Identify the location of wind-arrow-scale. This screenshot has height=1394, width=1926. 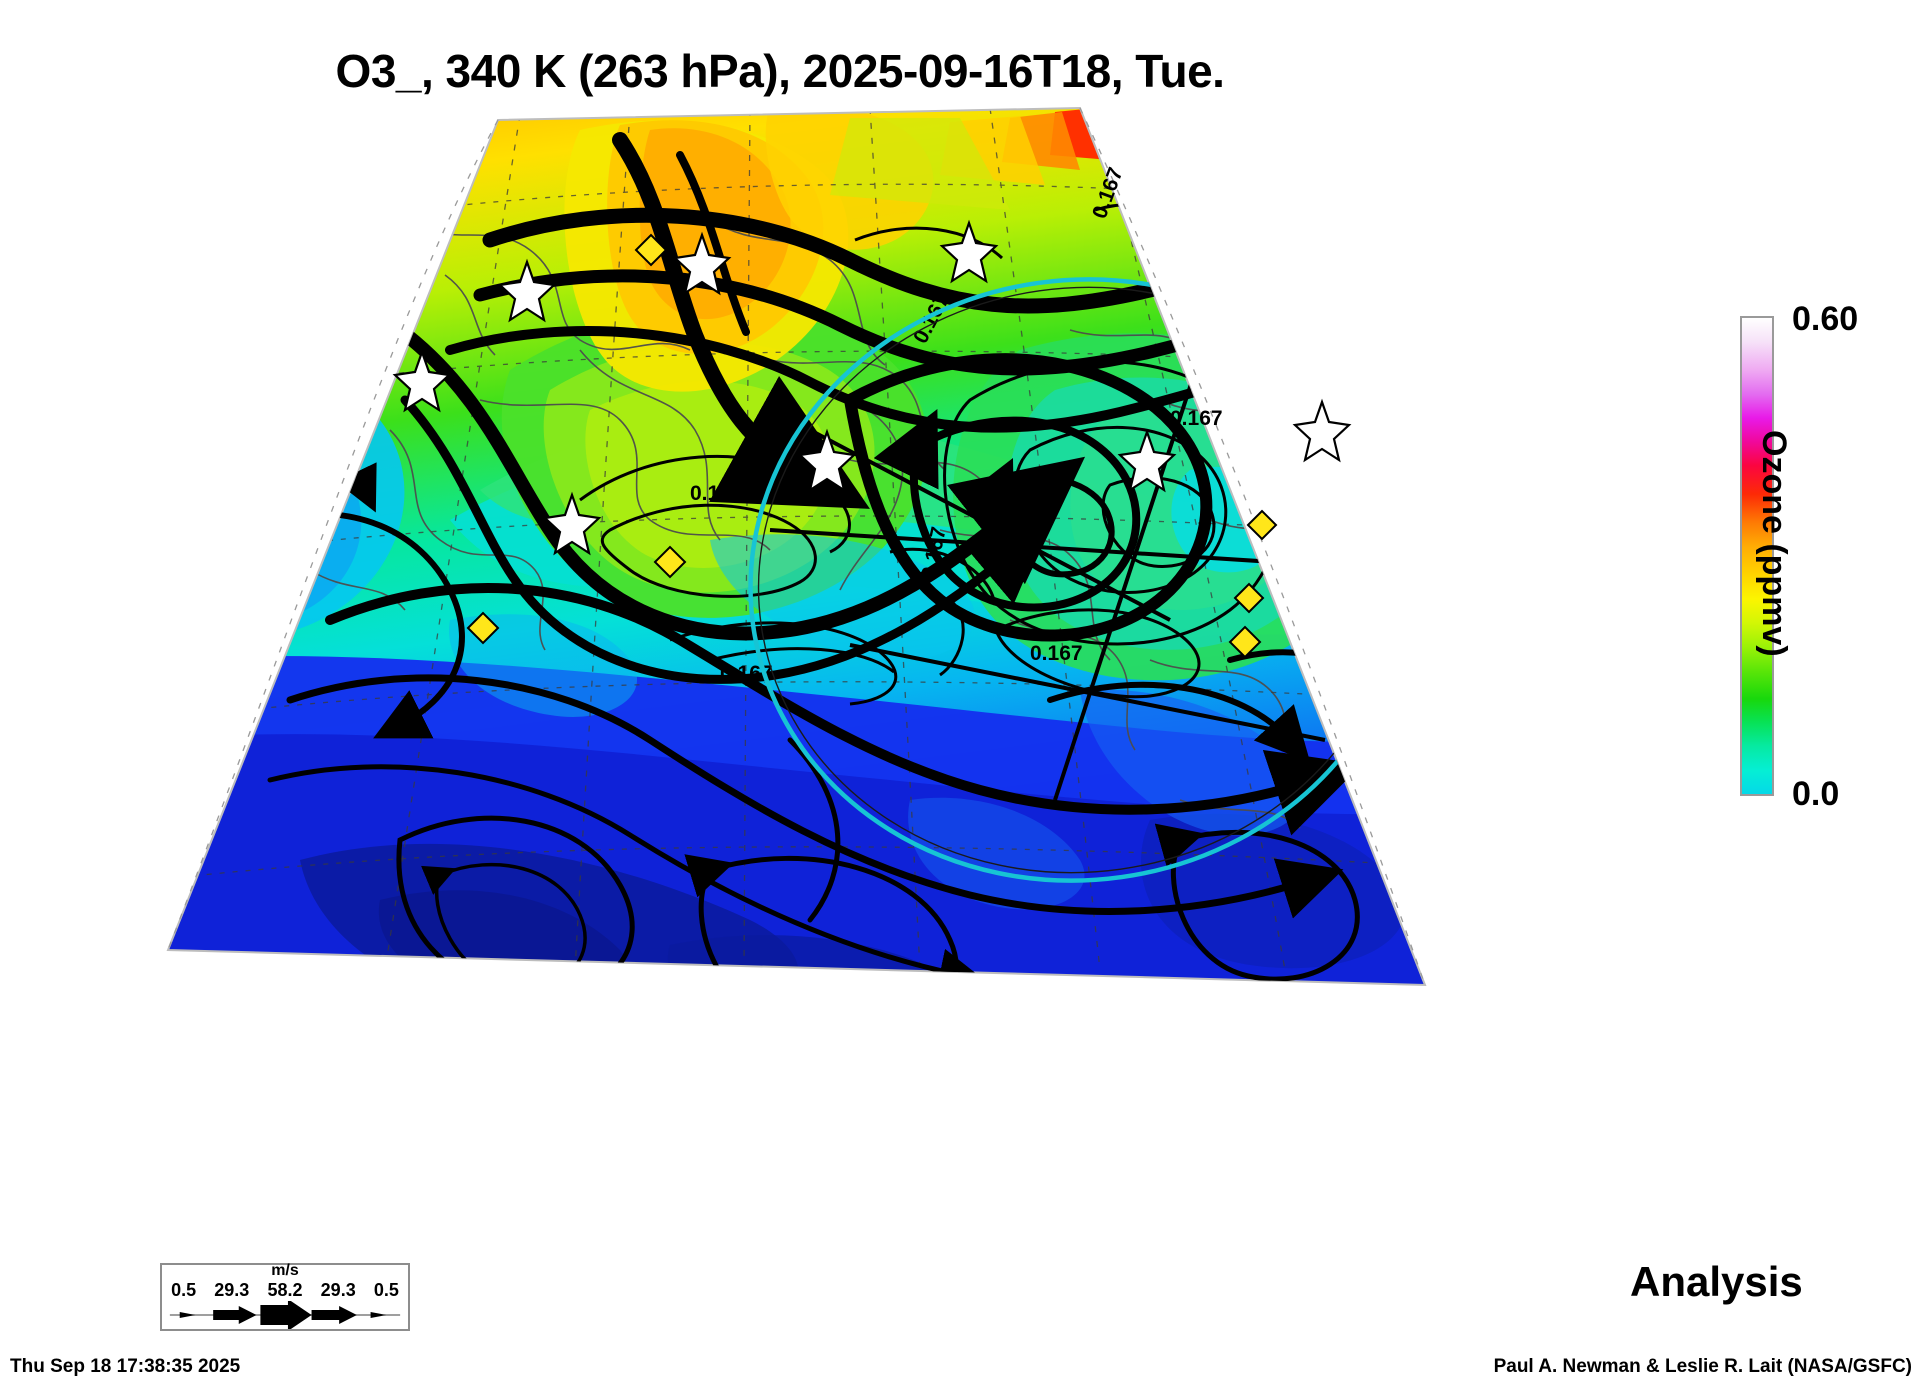
(285, 1315).